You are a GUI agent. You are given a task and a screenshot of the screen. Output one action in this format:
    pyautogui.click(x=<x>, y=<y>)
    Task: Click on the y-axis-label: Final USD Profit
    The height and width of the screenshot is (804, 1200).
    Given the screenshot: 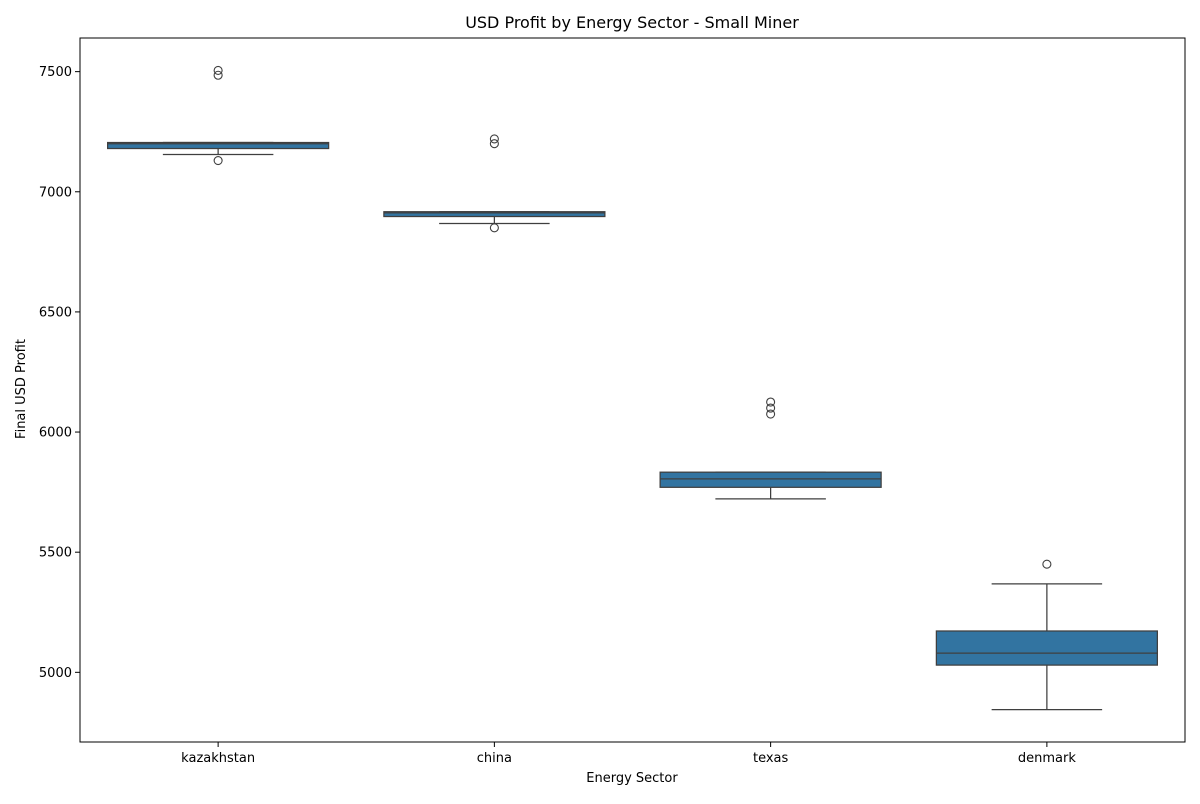 What is the action you would take?
    pyautogui.click(x=21, y=389)
    